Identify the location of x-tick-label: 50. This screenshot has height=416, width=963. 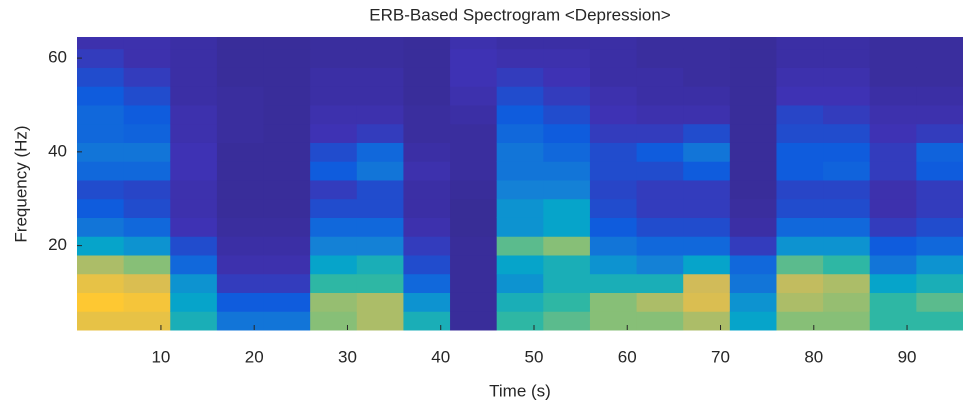
(534, 356).